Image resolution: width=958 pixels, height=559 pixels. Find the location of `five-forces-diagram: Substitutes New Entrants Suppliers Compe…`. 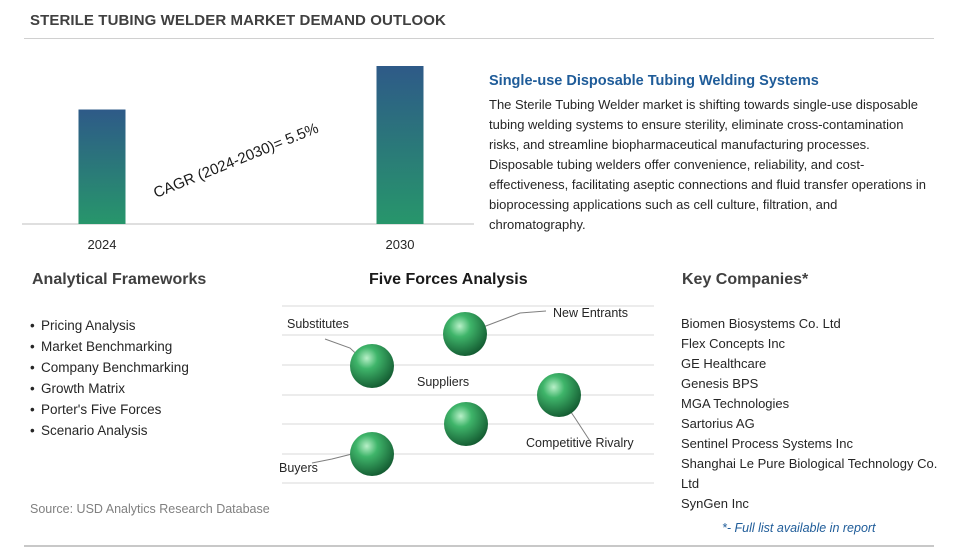

five-forces-diagram: Substitutes New Entrants Suppliers Compe… is located at coordinates (466, 394).